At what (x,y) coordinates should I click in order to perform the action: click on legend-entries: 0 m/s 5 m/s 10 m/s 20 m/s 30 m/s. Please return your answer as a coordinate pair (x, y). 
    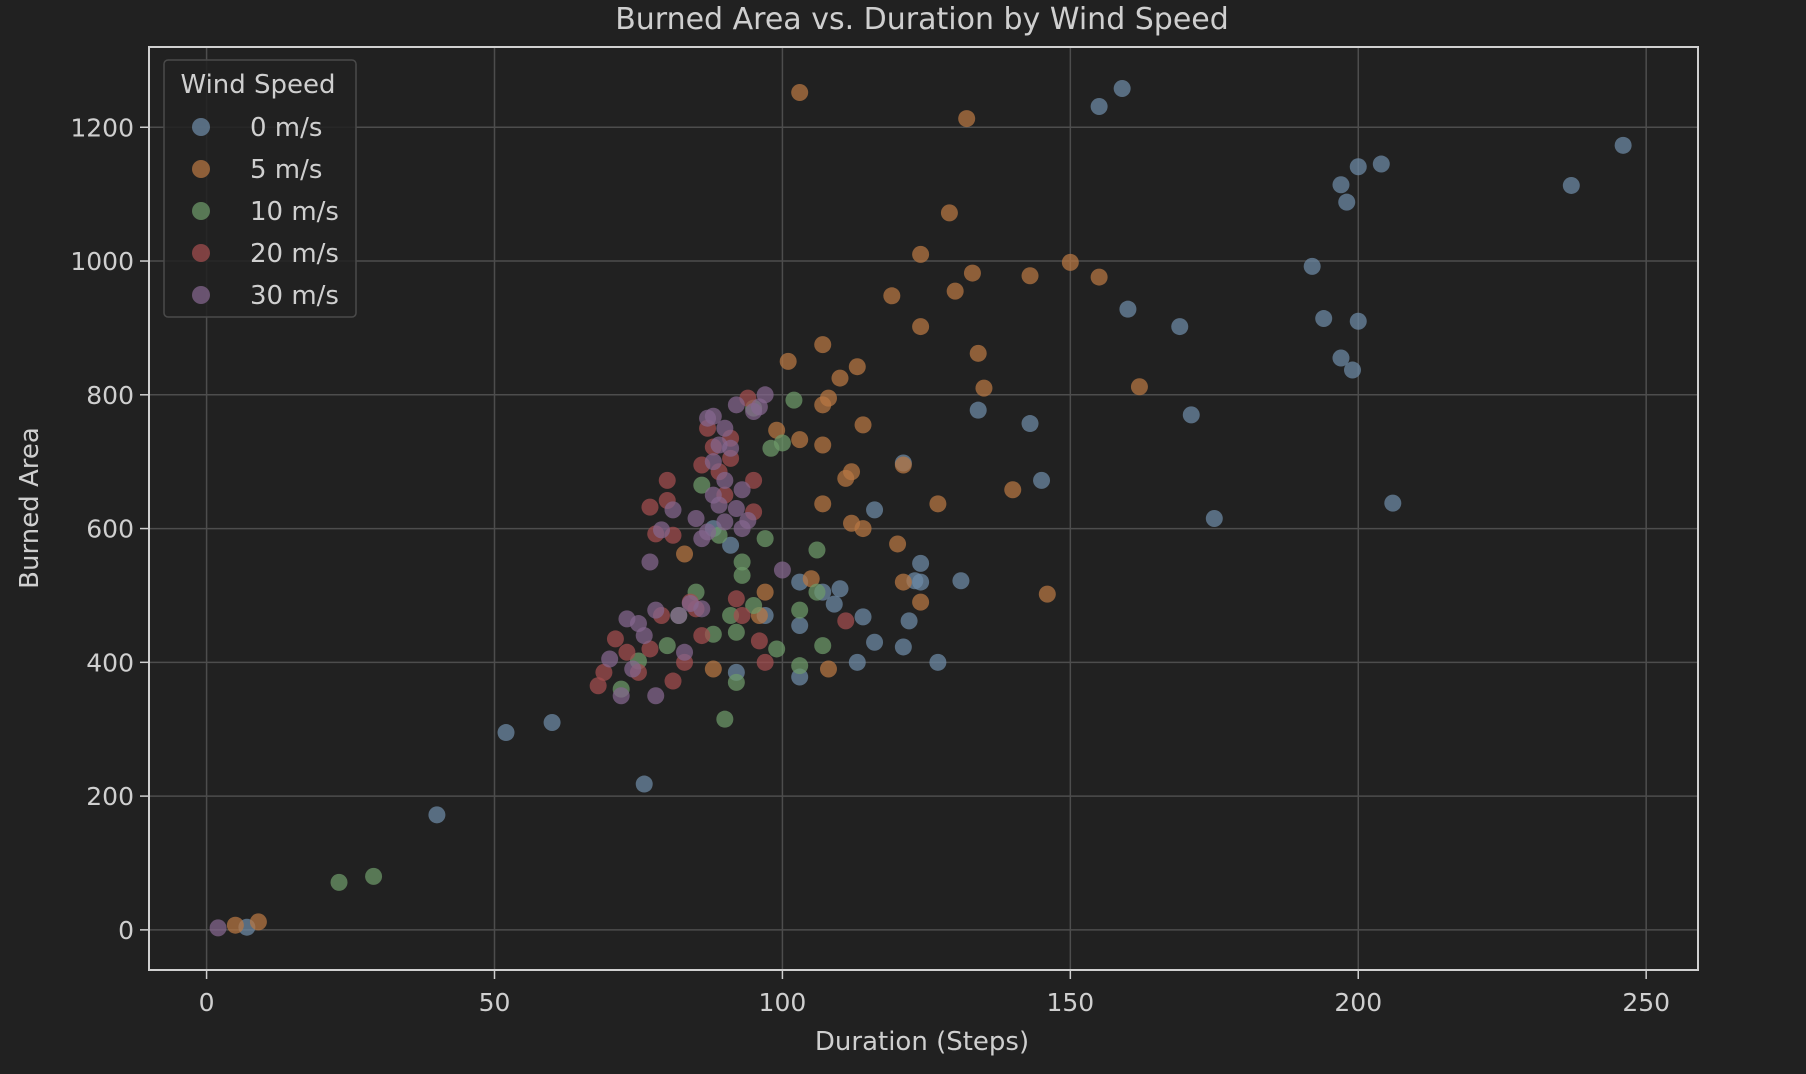
    Looking at the image, I should click on (265, 212).